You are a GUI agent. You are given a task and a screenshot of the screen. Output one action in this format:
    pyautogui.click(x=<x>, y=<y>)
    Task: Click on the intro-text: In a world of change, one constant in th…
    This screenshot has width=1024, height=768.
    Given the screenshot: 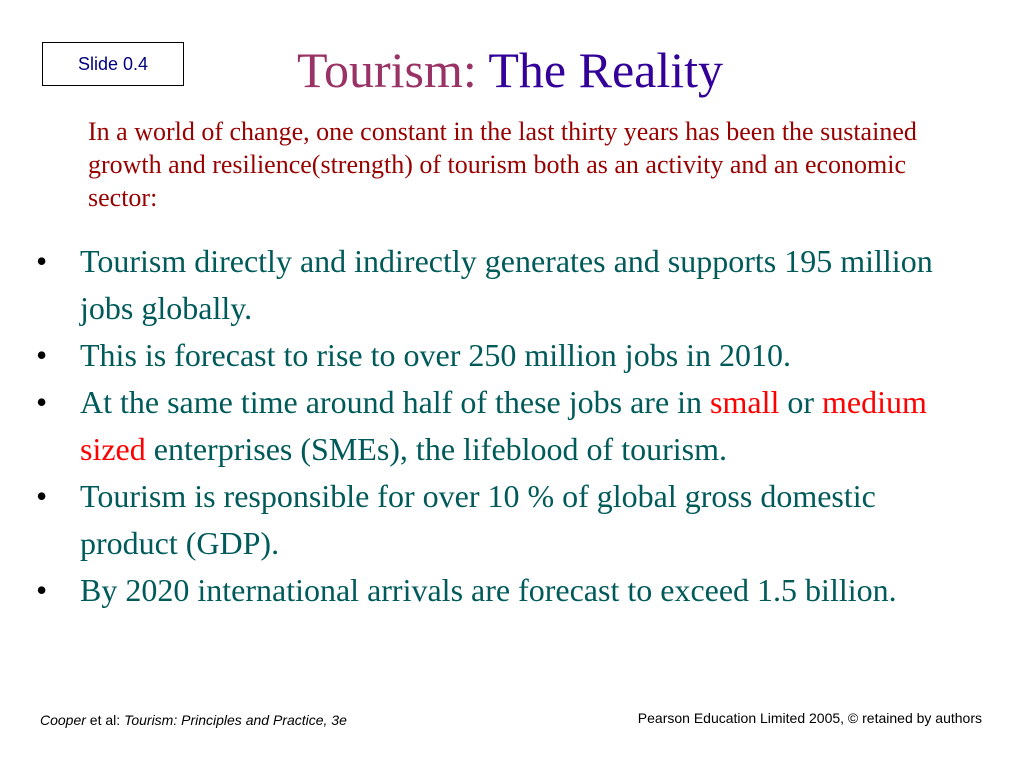 What is the action you would take?
    pyautogui.click(x=502, y=164)
    